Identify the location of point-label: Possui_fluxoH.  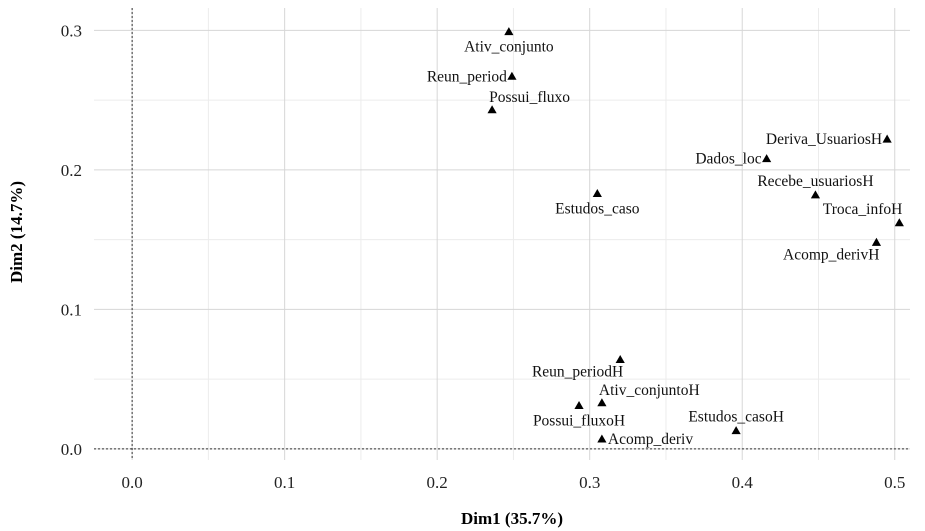
(579, 421).